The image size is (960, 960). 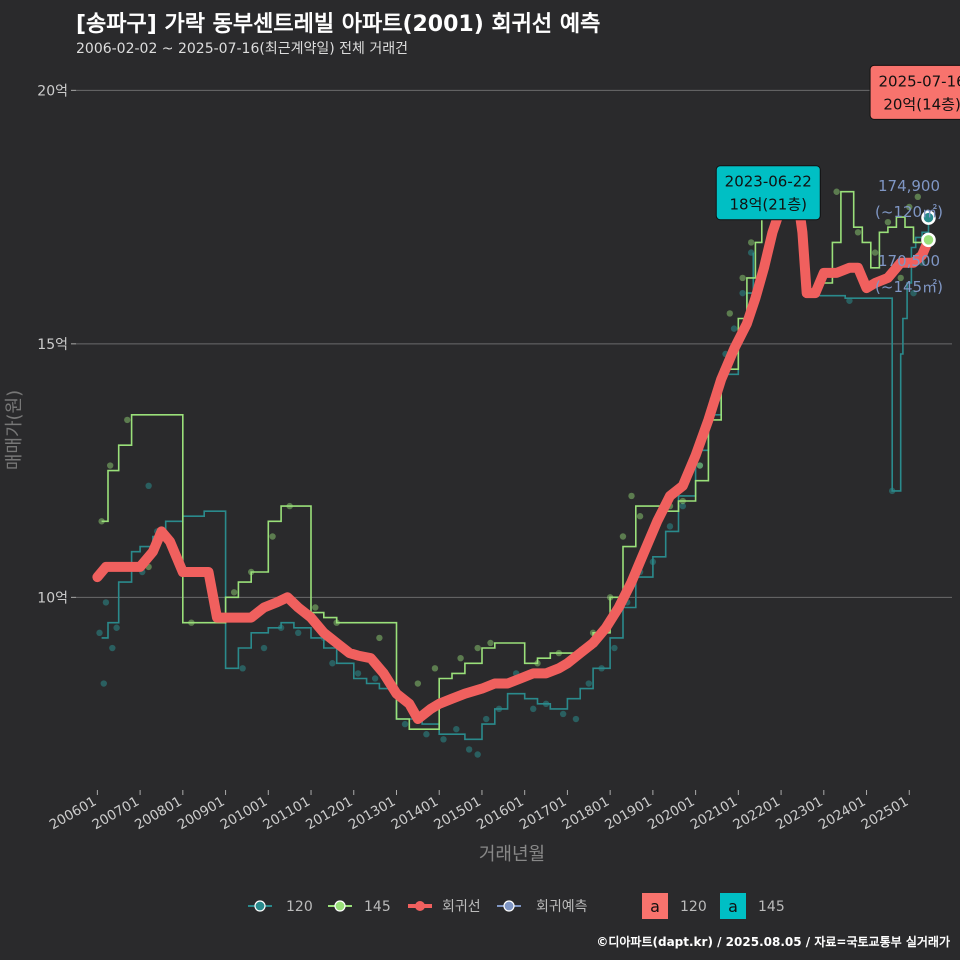 I want to click on x-tick-label-17: 202301, so click(x=799, y=814).